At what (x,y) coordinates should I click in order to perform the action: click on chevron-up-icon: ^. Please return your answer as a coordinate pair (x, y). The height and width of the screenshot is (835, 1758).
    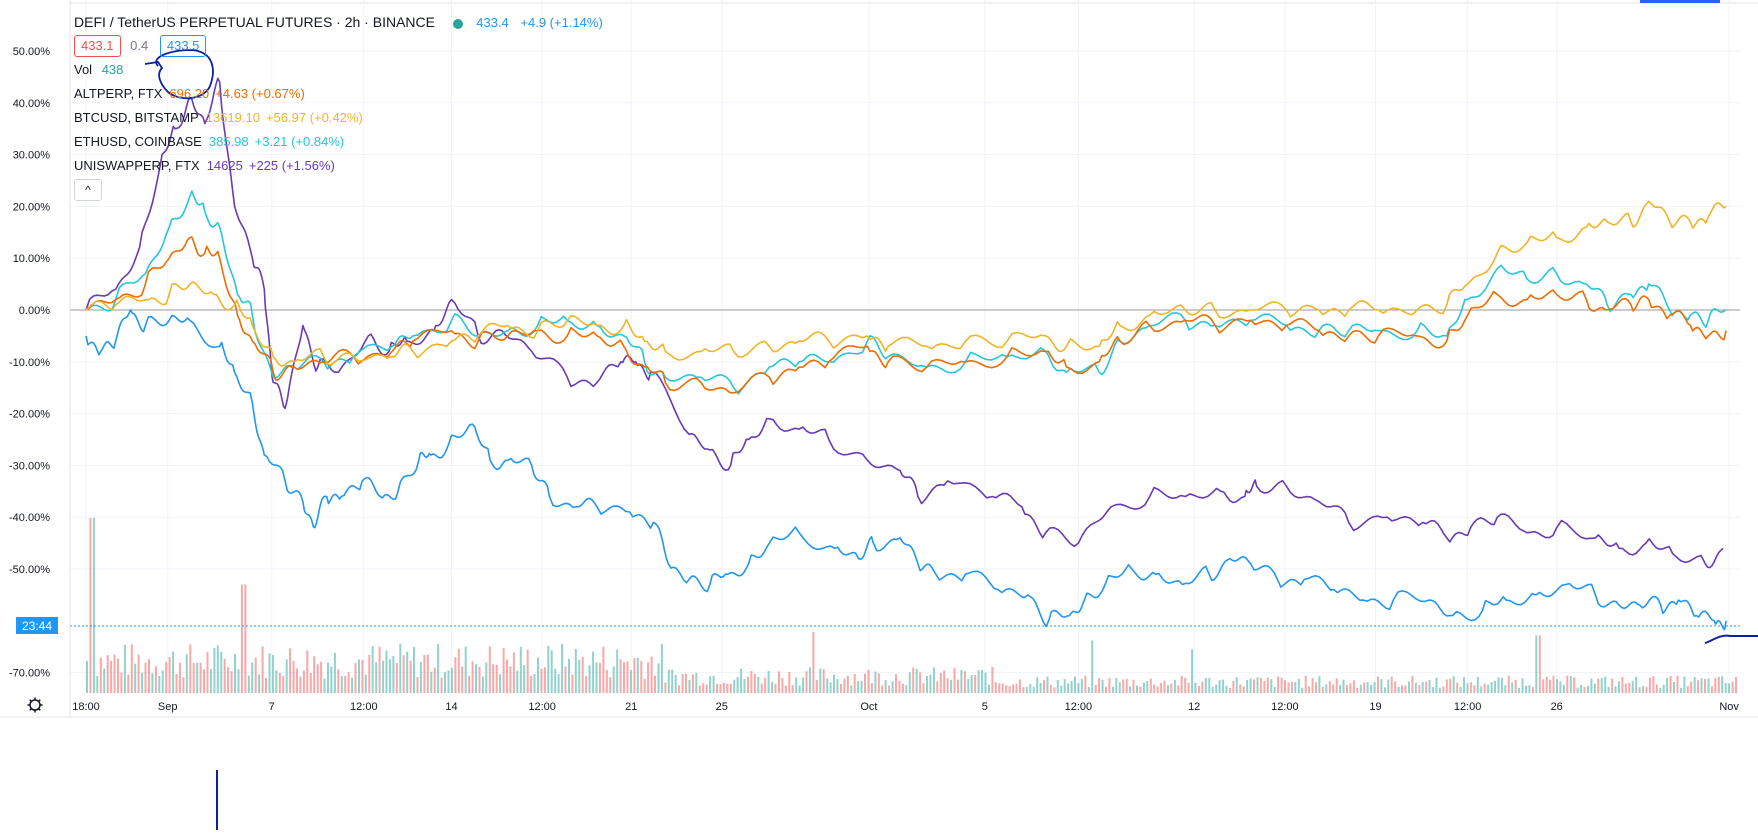
    Looking at the image, I should click on (88, 190).